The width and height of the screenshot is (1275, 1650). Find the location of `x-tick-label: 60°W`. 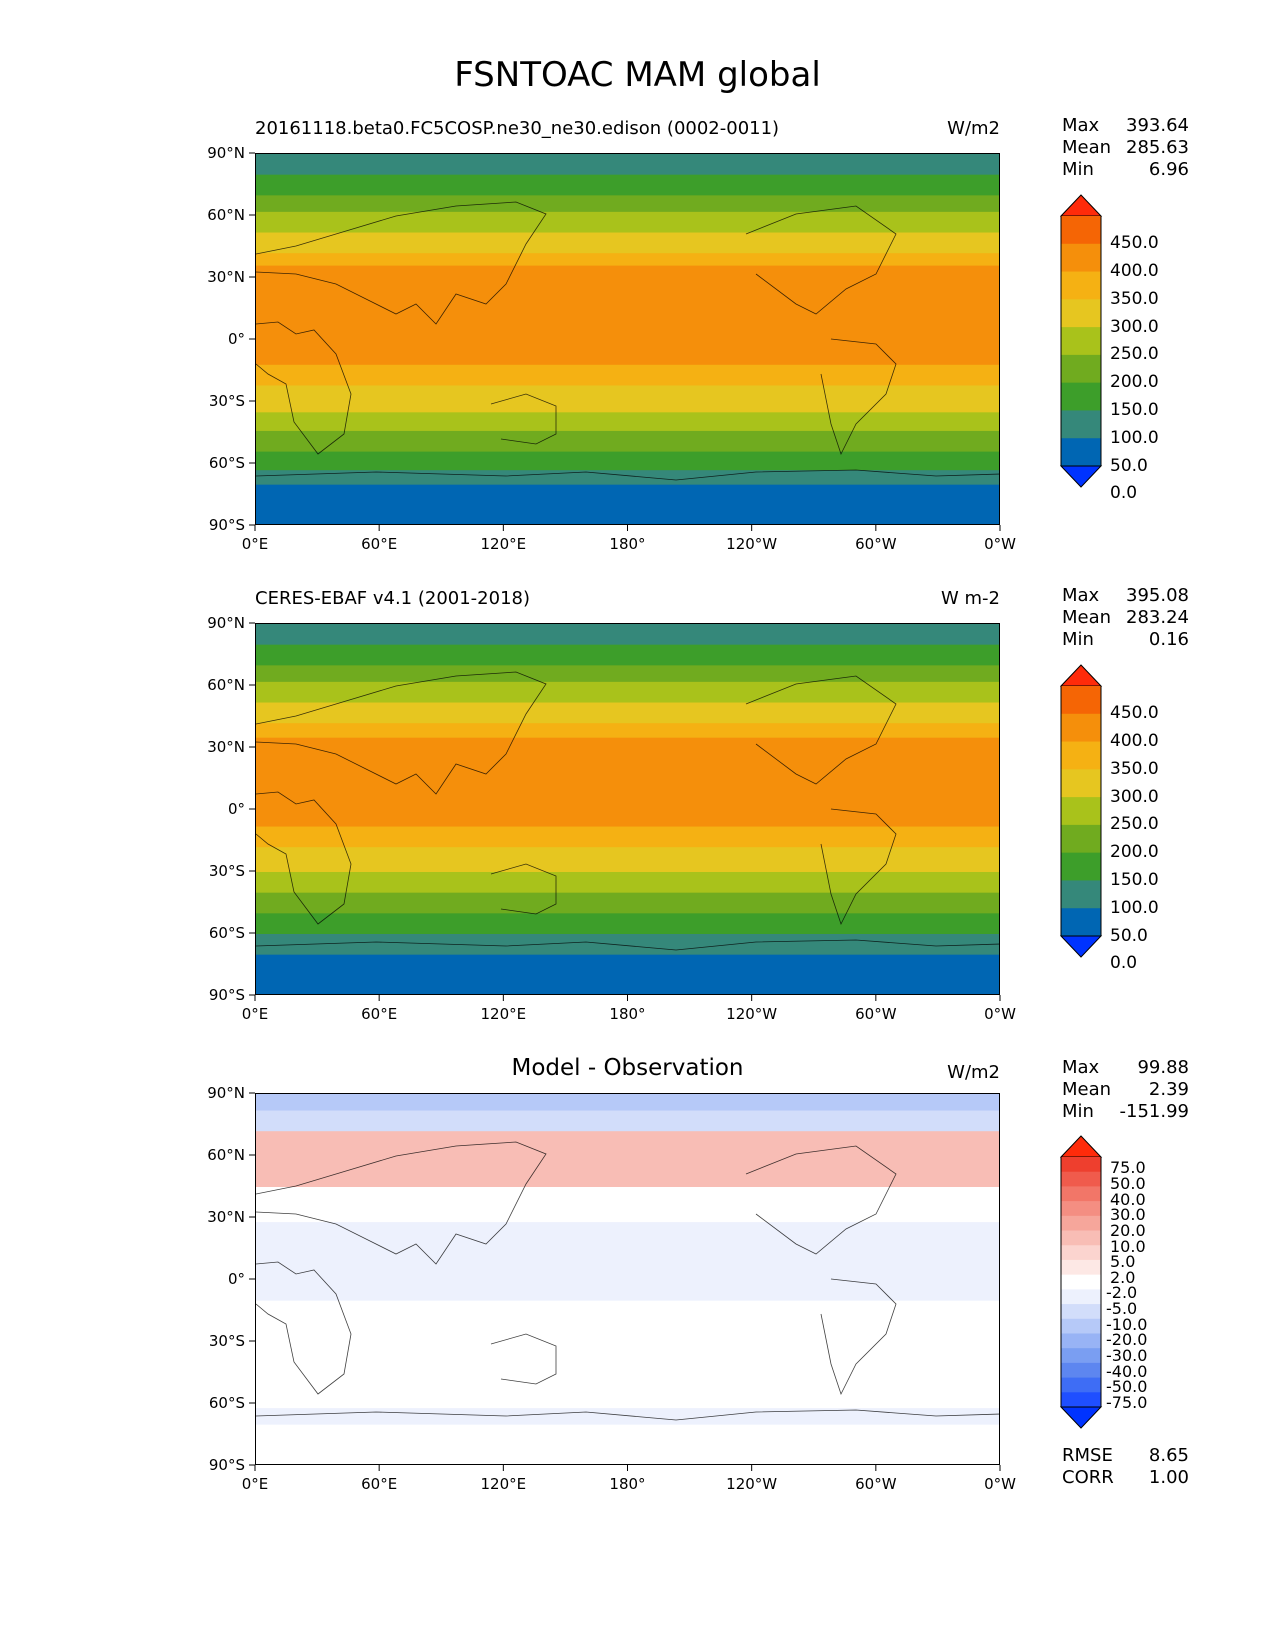

x-tick-label: 60°W is located at coordinates (876, 1014).